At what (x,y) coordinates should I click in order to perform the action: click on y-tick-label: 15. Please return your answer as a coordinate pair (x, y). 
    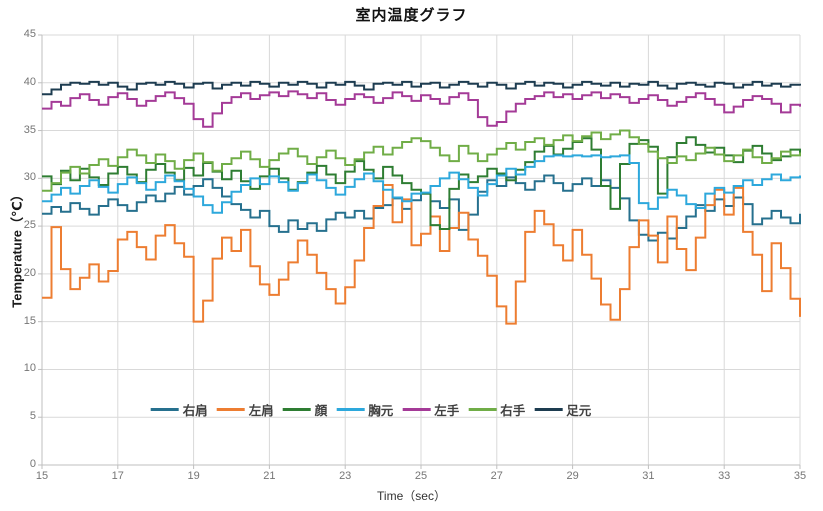
    Looking at the image, I should click on (29, 320).